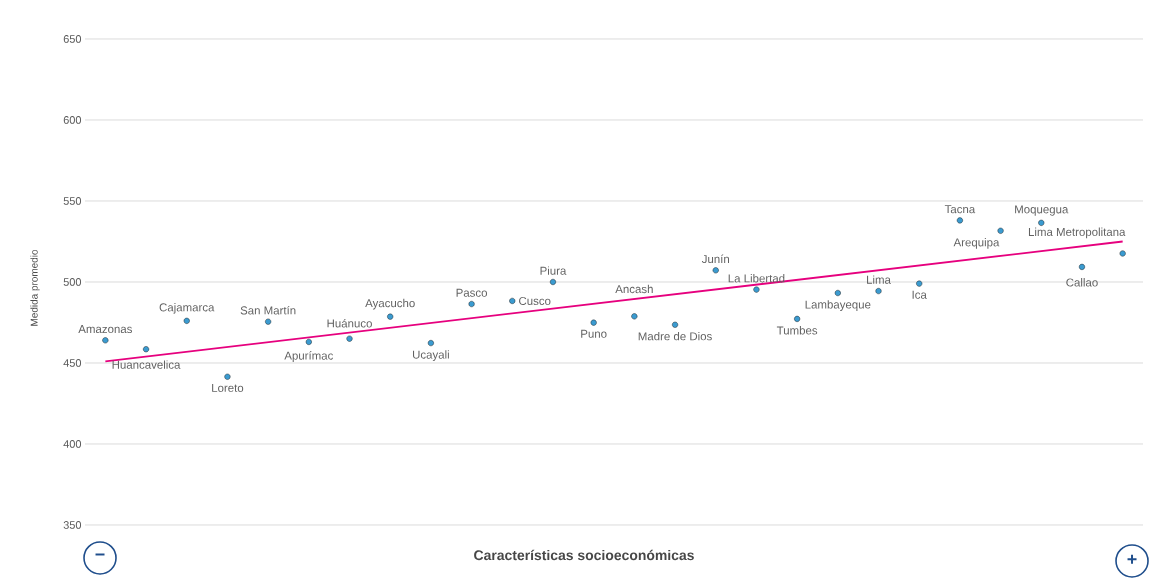 This screenshot has width=1151, height=588. Describe the element at coordinates (35, 287) in the screenshot. I see `y-axis-title: Medida promedio` at that location.